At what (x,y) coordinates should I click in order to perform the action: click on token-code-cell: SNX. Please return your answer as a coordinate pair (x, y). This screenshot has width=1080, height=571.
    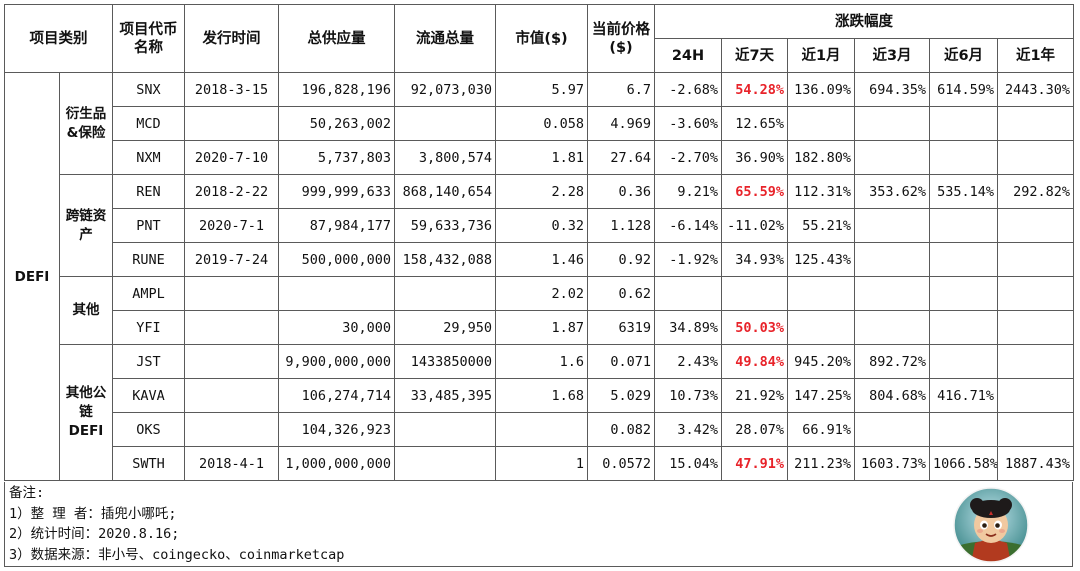
    Looking at the image, I should click on (148, 89).